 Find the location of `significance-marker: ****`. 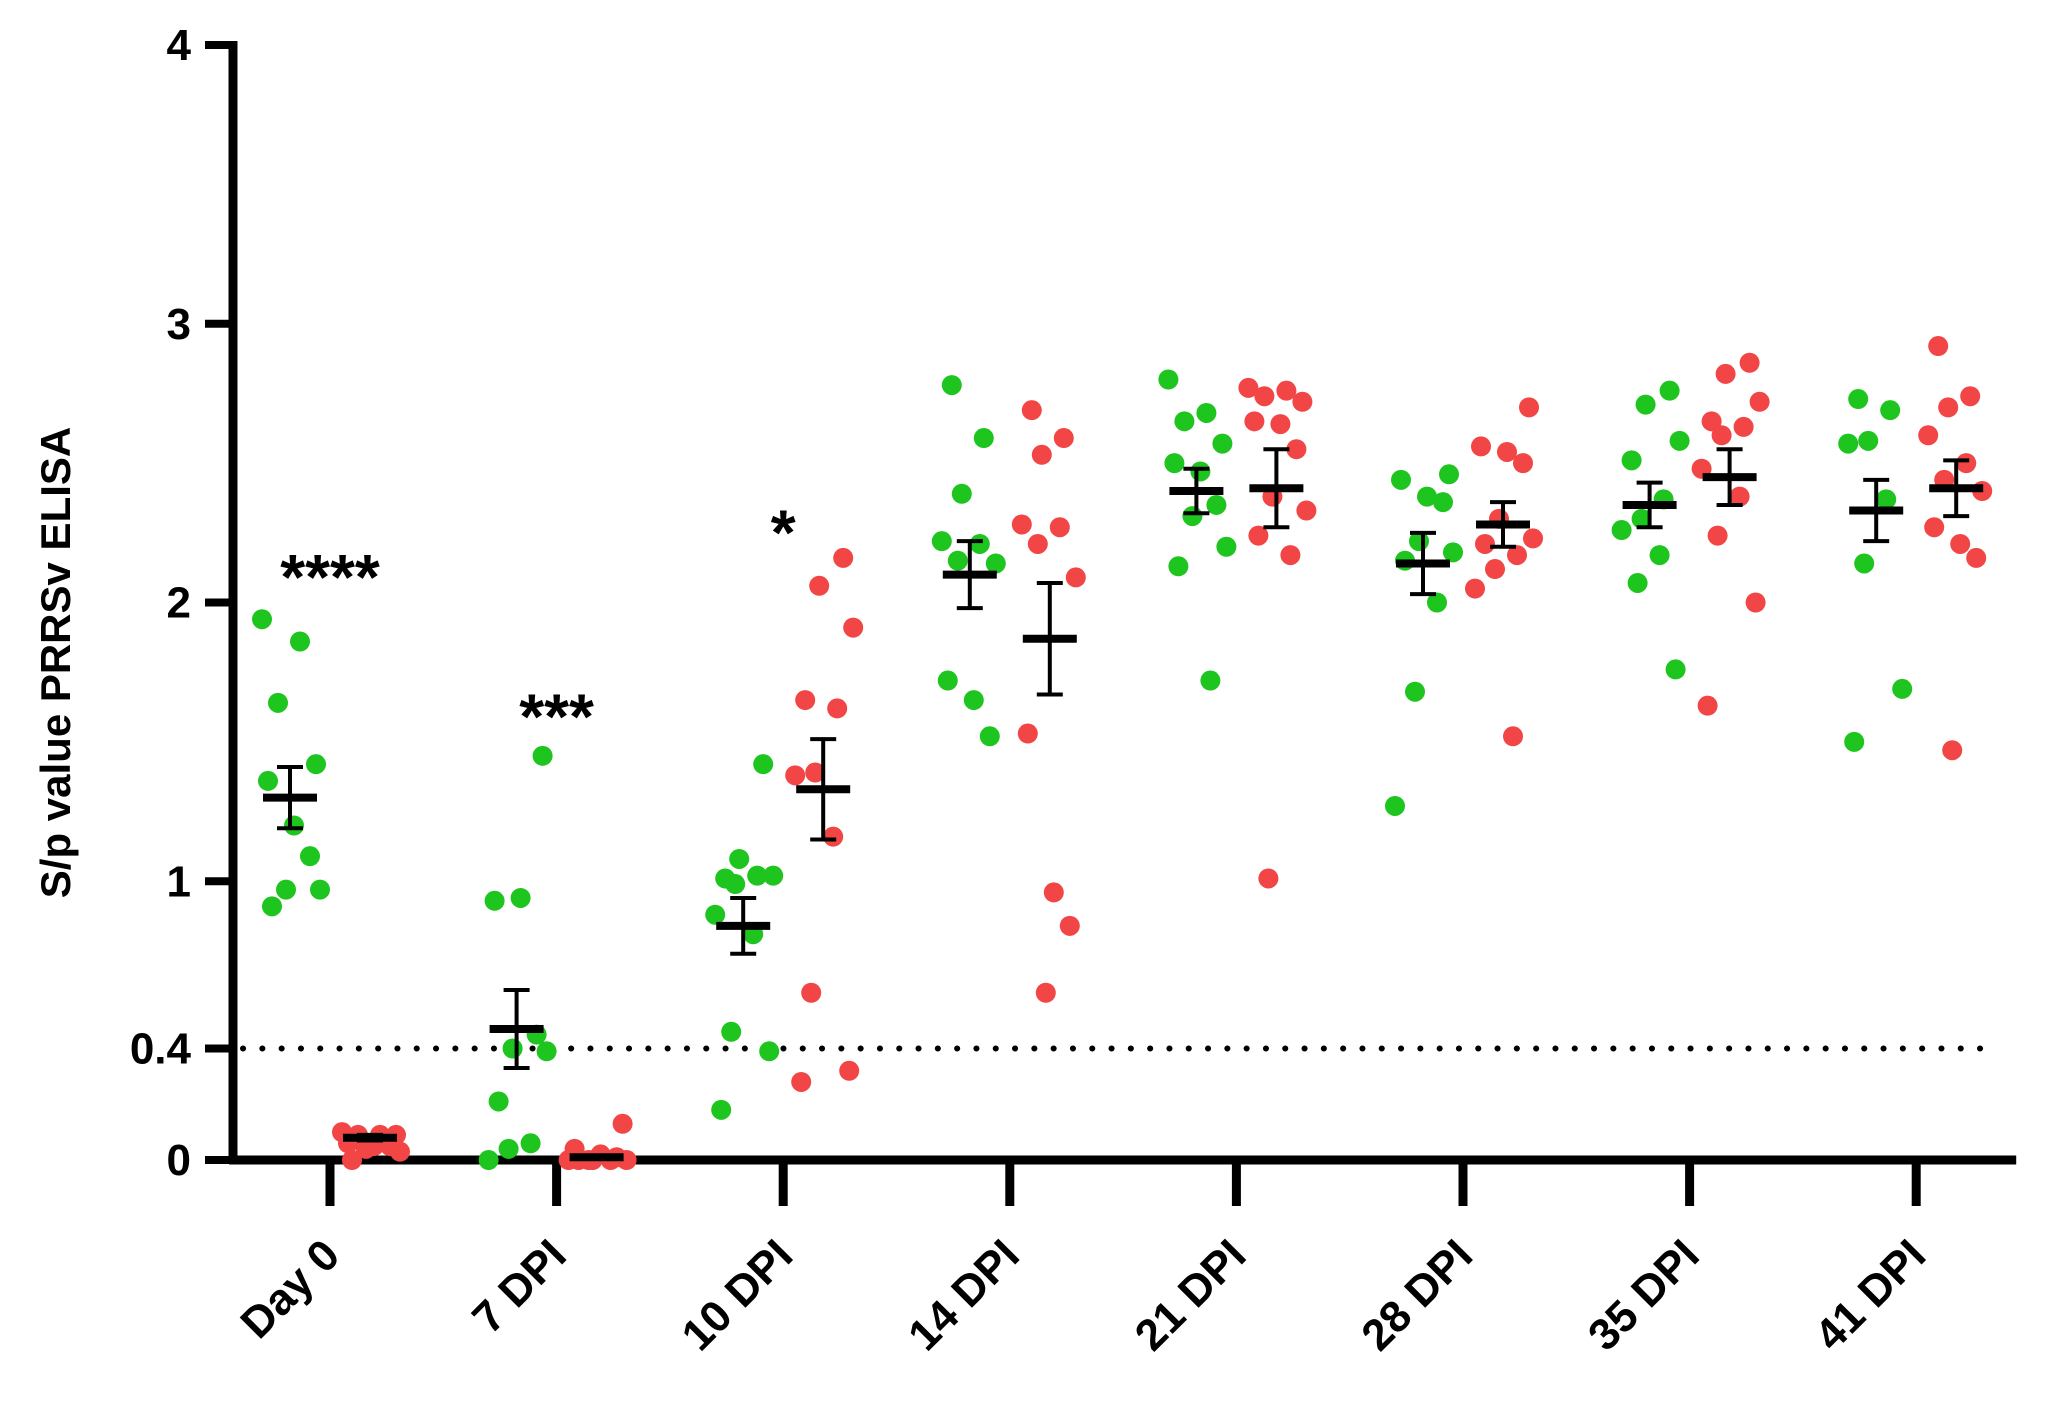

significance-marker: **** is located at coordinates (330, 577).